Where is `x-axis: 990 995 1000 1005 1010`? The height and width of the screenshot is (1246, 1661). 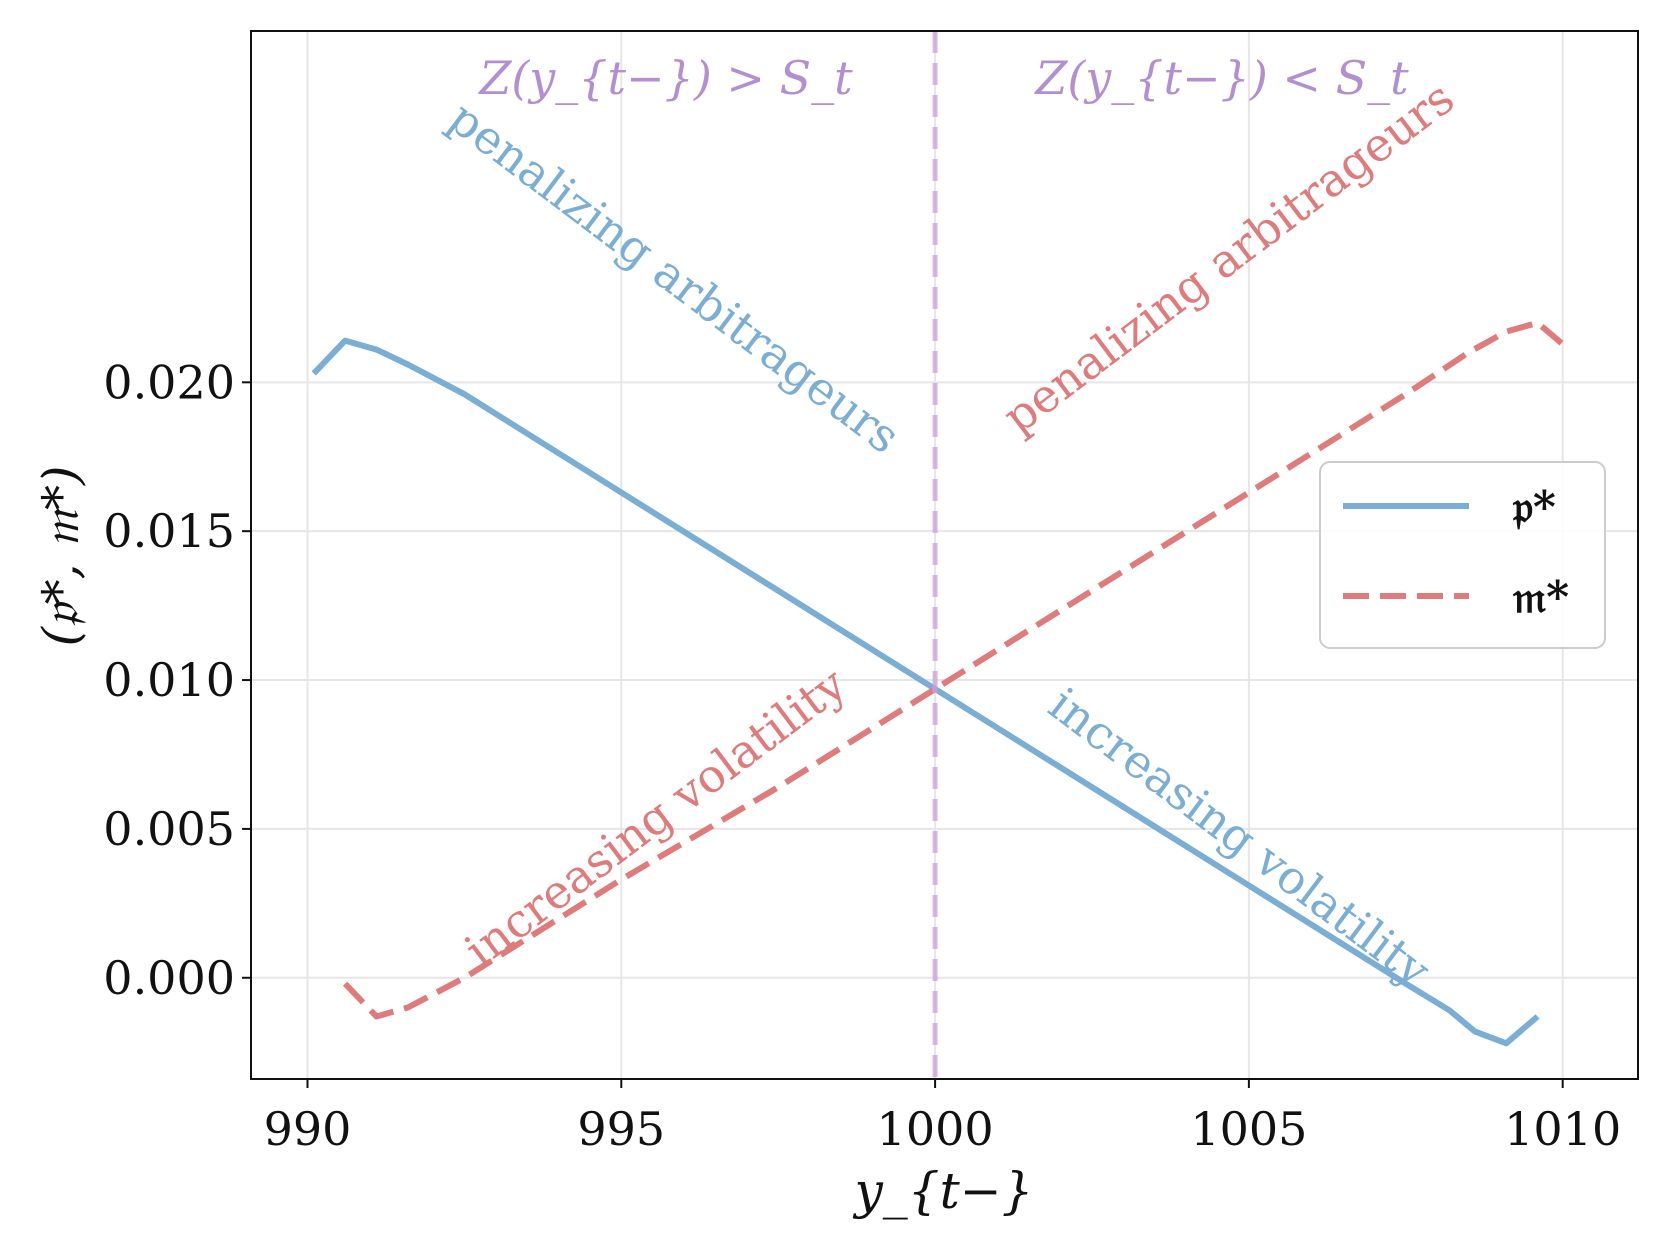 x-axis: 990 995 1000 1005 1010 is located at coordinates (942, 1117).